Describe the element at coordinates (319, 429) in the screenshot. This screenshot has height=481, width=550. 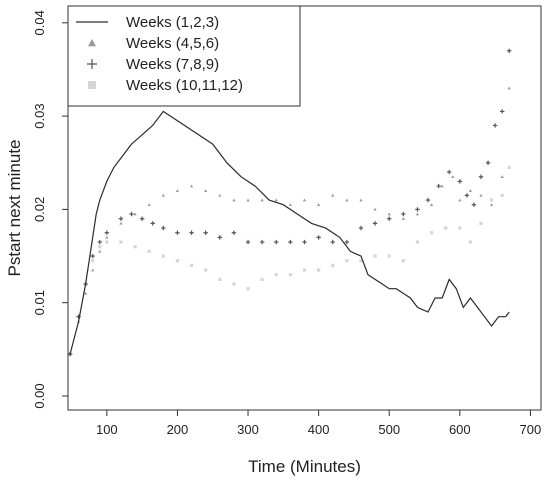
I see `x-tick-label: 400` at that location.